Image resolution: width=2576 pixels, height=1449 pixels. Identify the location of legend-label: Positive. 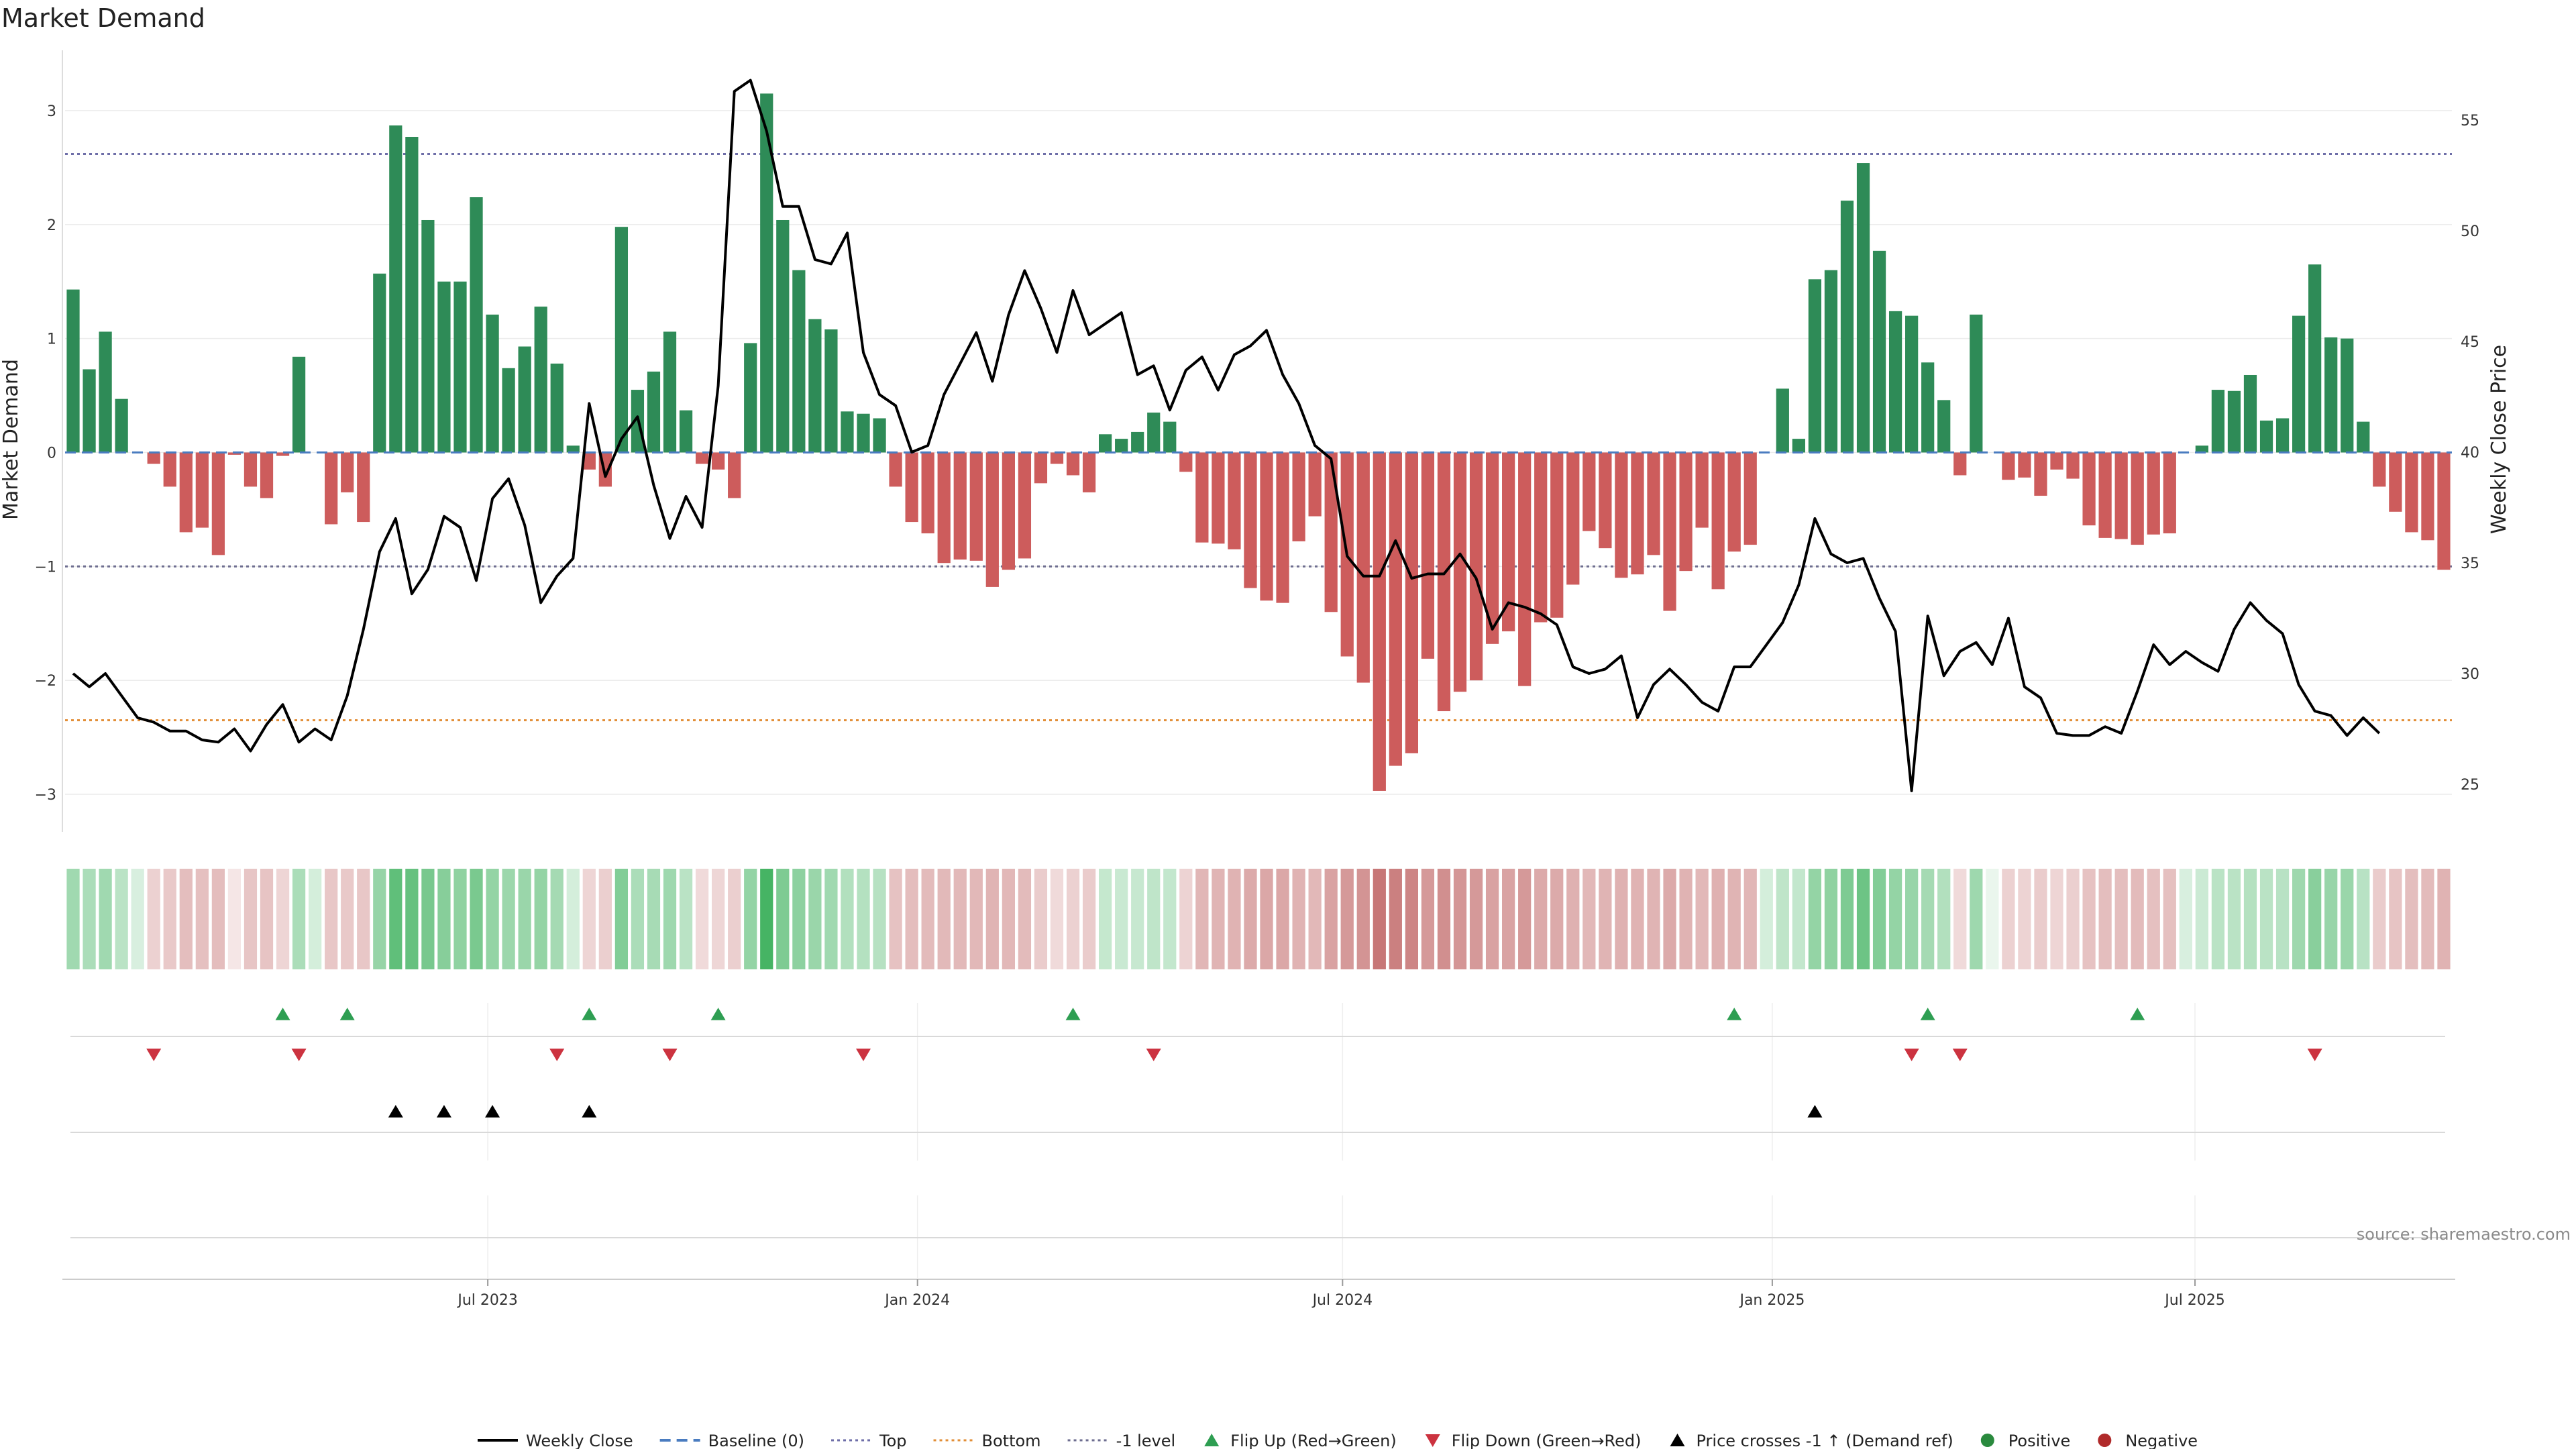
(2039, 1440).